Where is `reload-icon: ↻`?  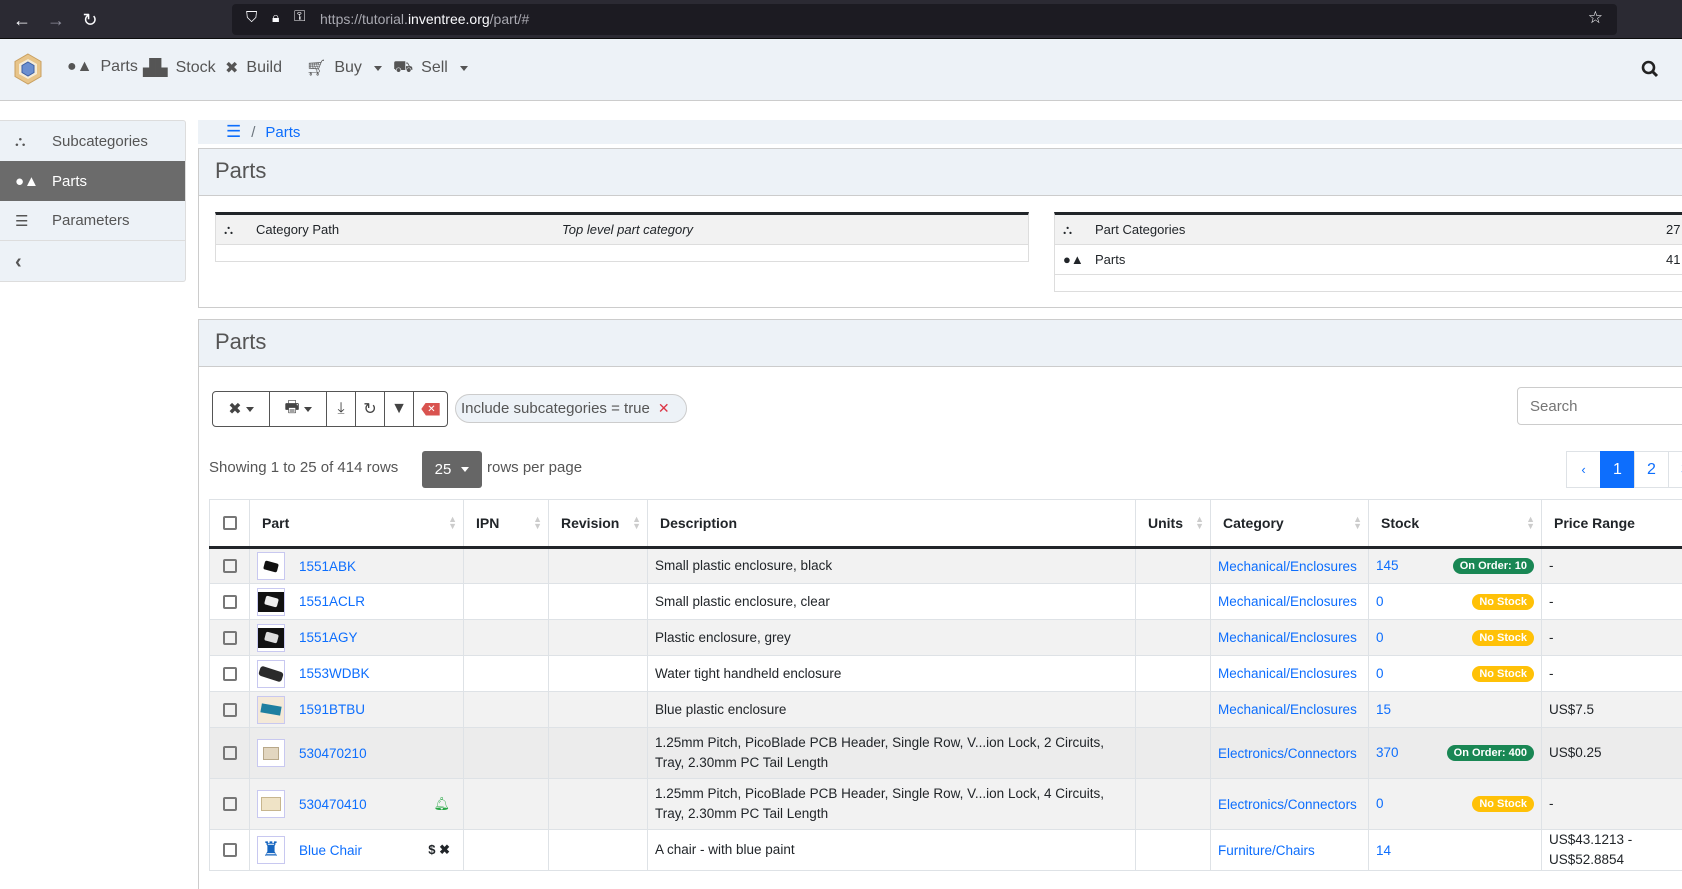 reload-icon: ↻ is located at coordinates (90, 20).